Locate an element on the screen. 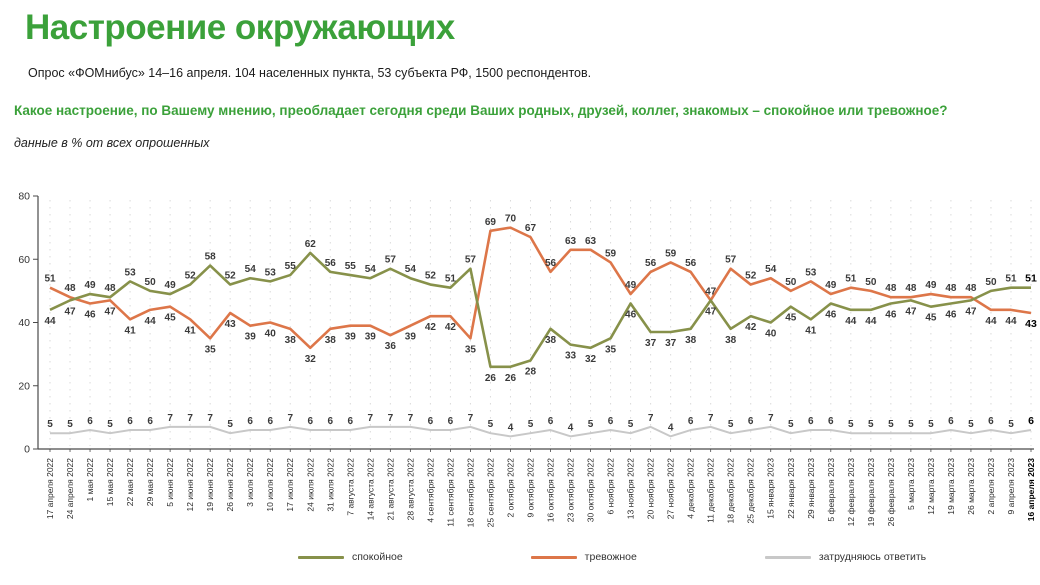  date-label: 29 мая 2022 is located at coordinates (150, 482).